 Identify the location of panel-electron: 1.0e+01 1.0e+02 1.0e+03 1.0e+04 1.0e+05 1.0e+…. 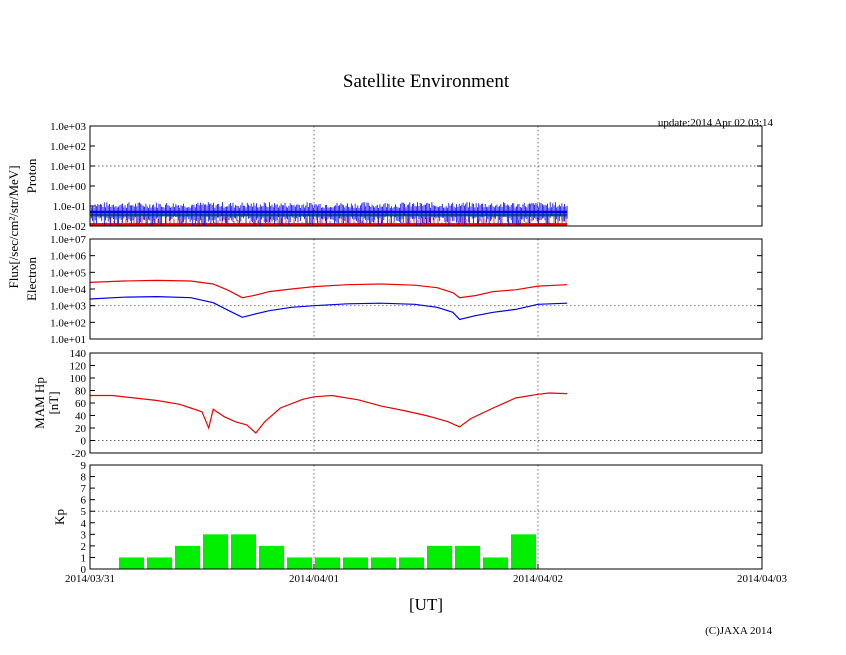
(393, 290).